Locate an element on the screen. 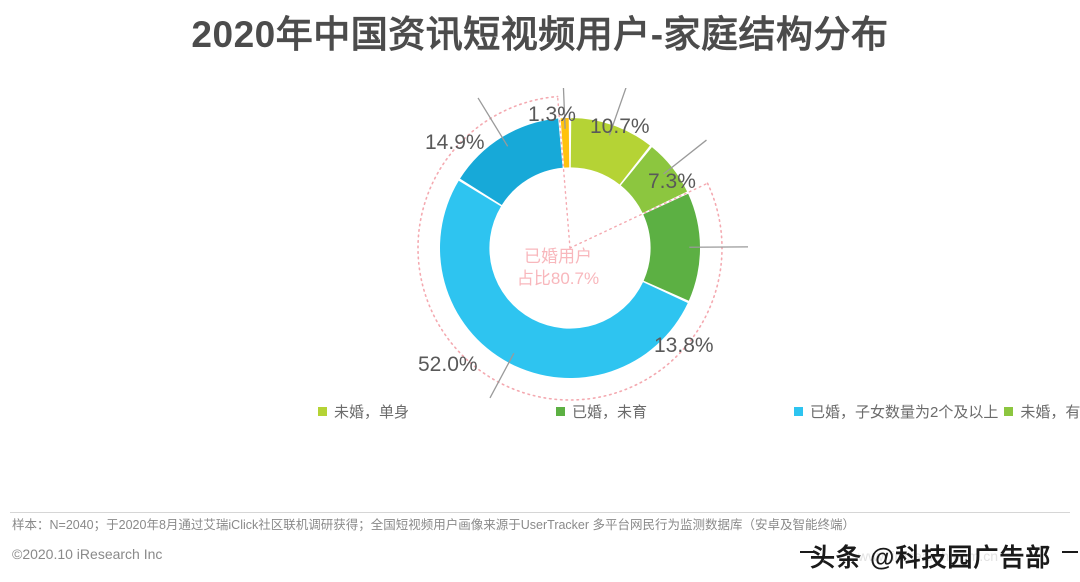 The image size is (1080, 582). legend-item: 已婚，未育 is located at coordinates (672, 411).